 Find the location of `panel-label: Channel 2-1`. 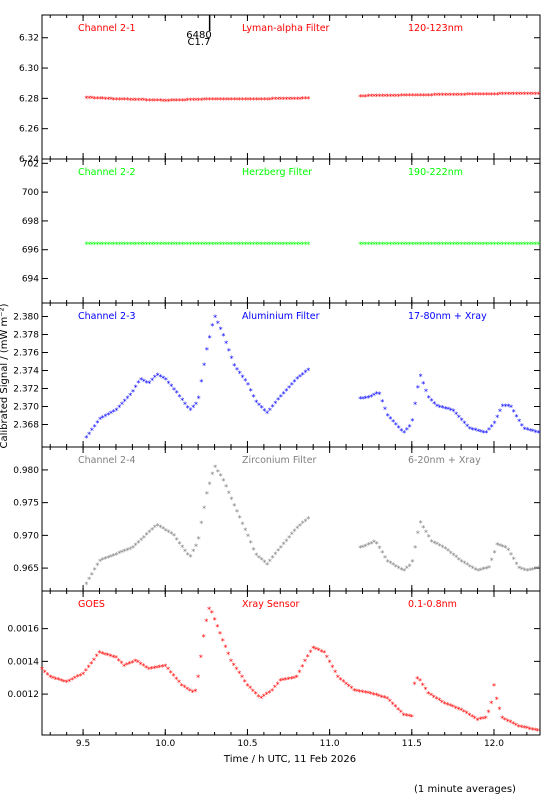

panel-label: Channel 2-1 is located at coordinates (107, 28).